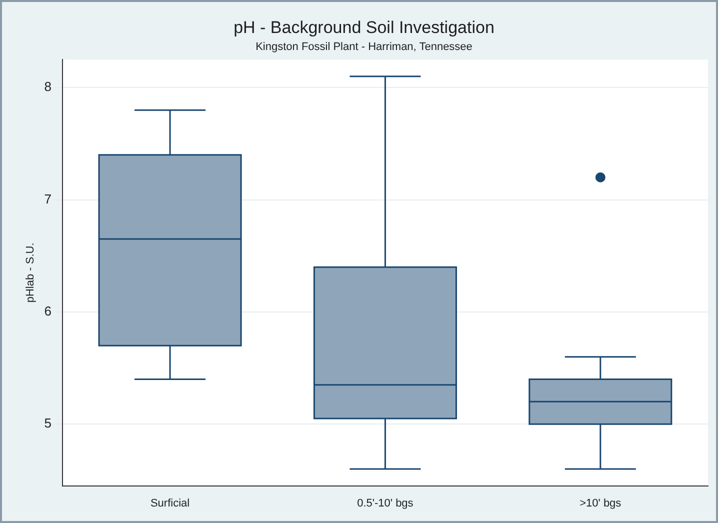 This screenshot has height=523, width=718. I want to click on chart-title: pH - Background Soil Investigation, so click(364, 27).